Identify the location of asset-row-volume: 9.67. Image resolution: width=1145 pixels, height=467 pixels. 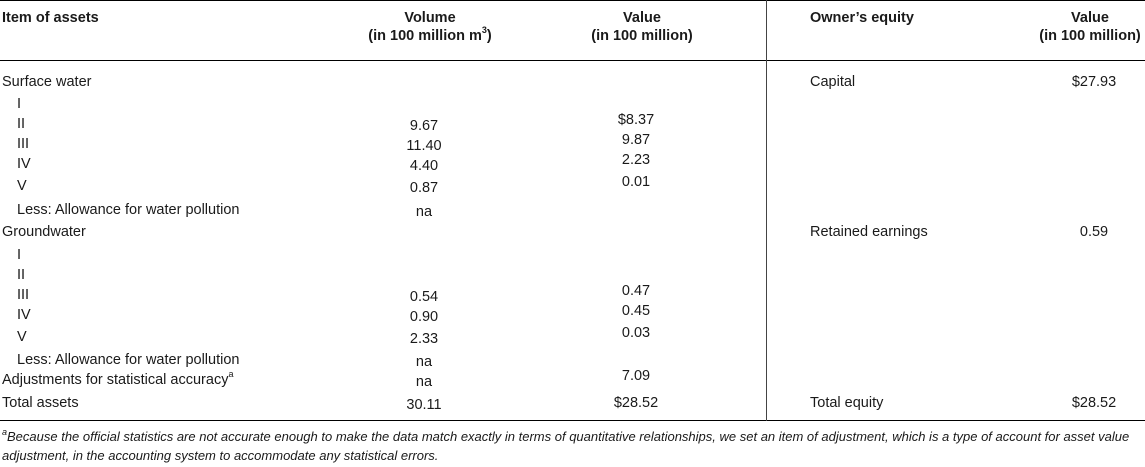
(424, 126).